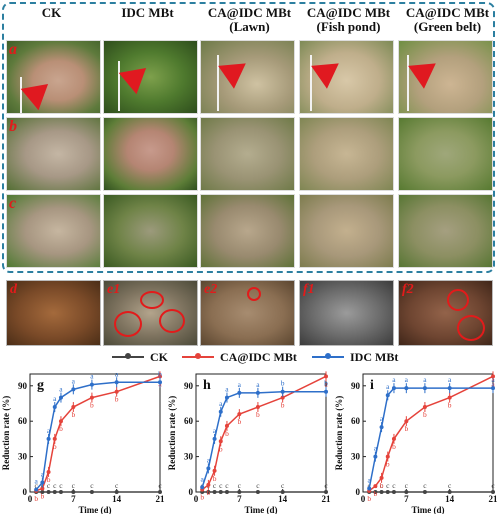 The height and width of the screenshot is (514, 499). What do you see at coordinates (356, 386) in the screenshot?
I see `y-tick-label: 90` at bounding box center [356, 386].